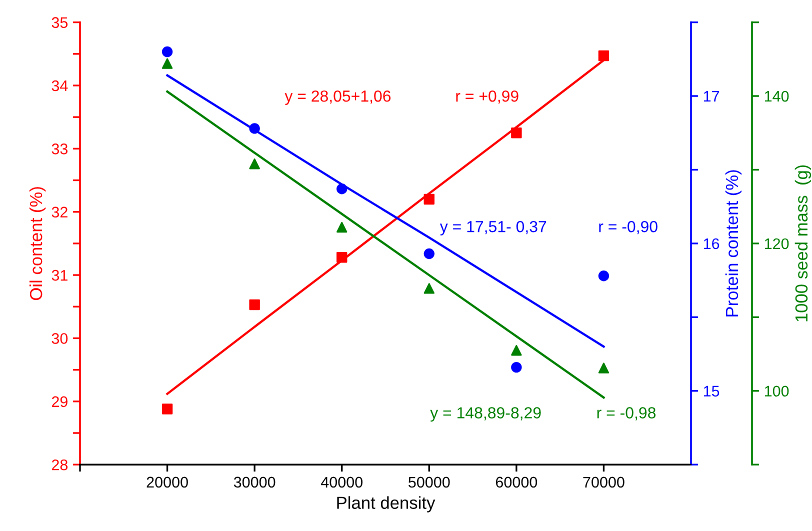 The height and width of the screenshot is (531, 812). I want to click on x-tick-label: 30000, so click(255, 482).